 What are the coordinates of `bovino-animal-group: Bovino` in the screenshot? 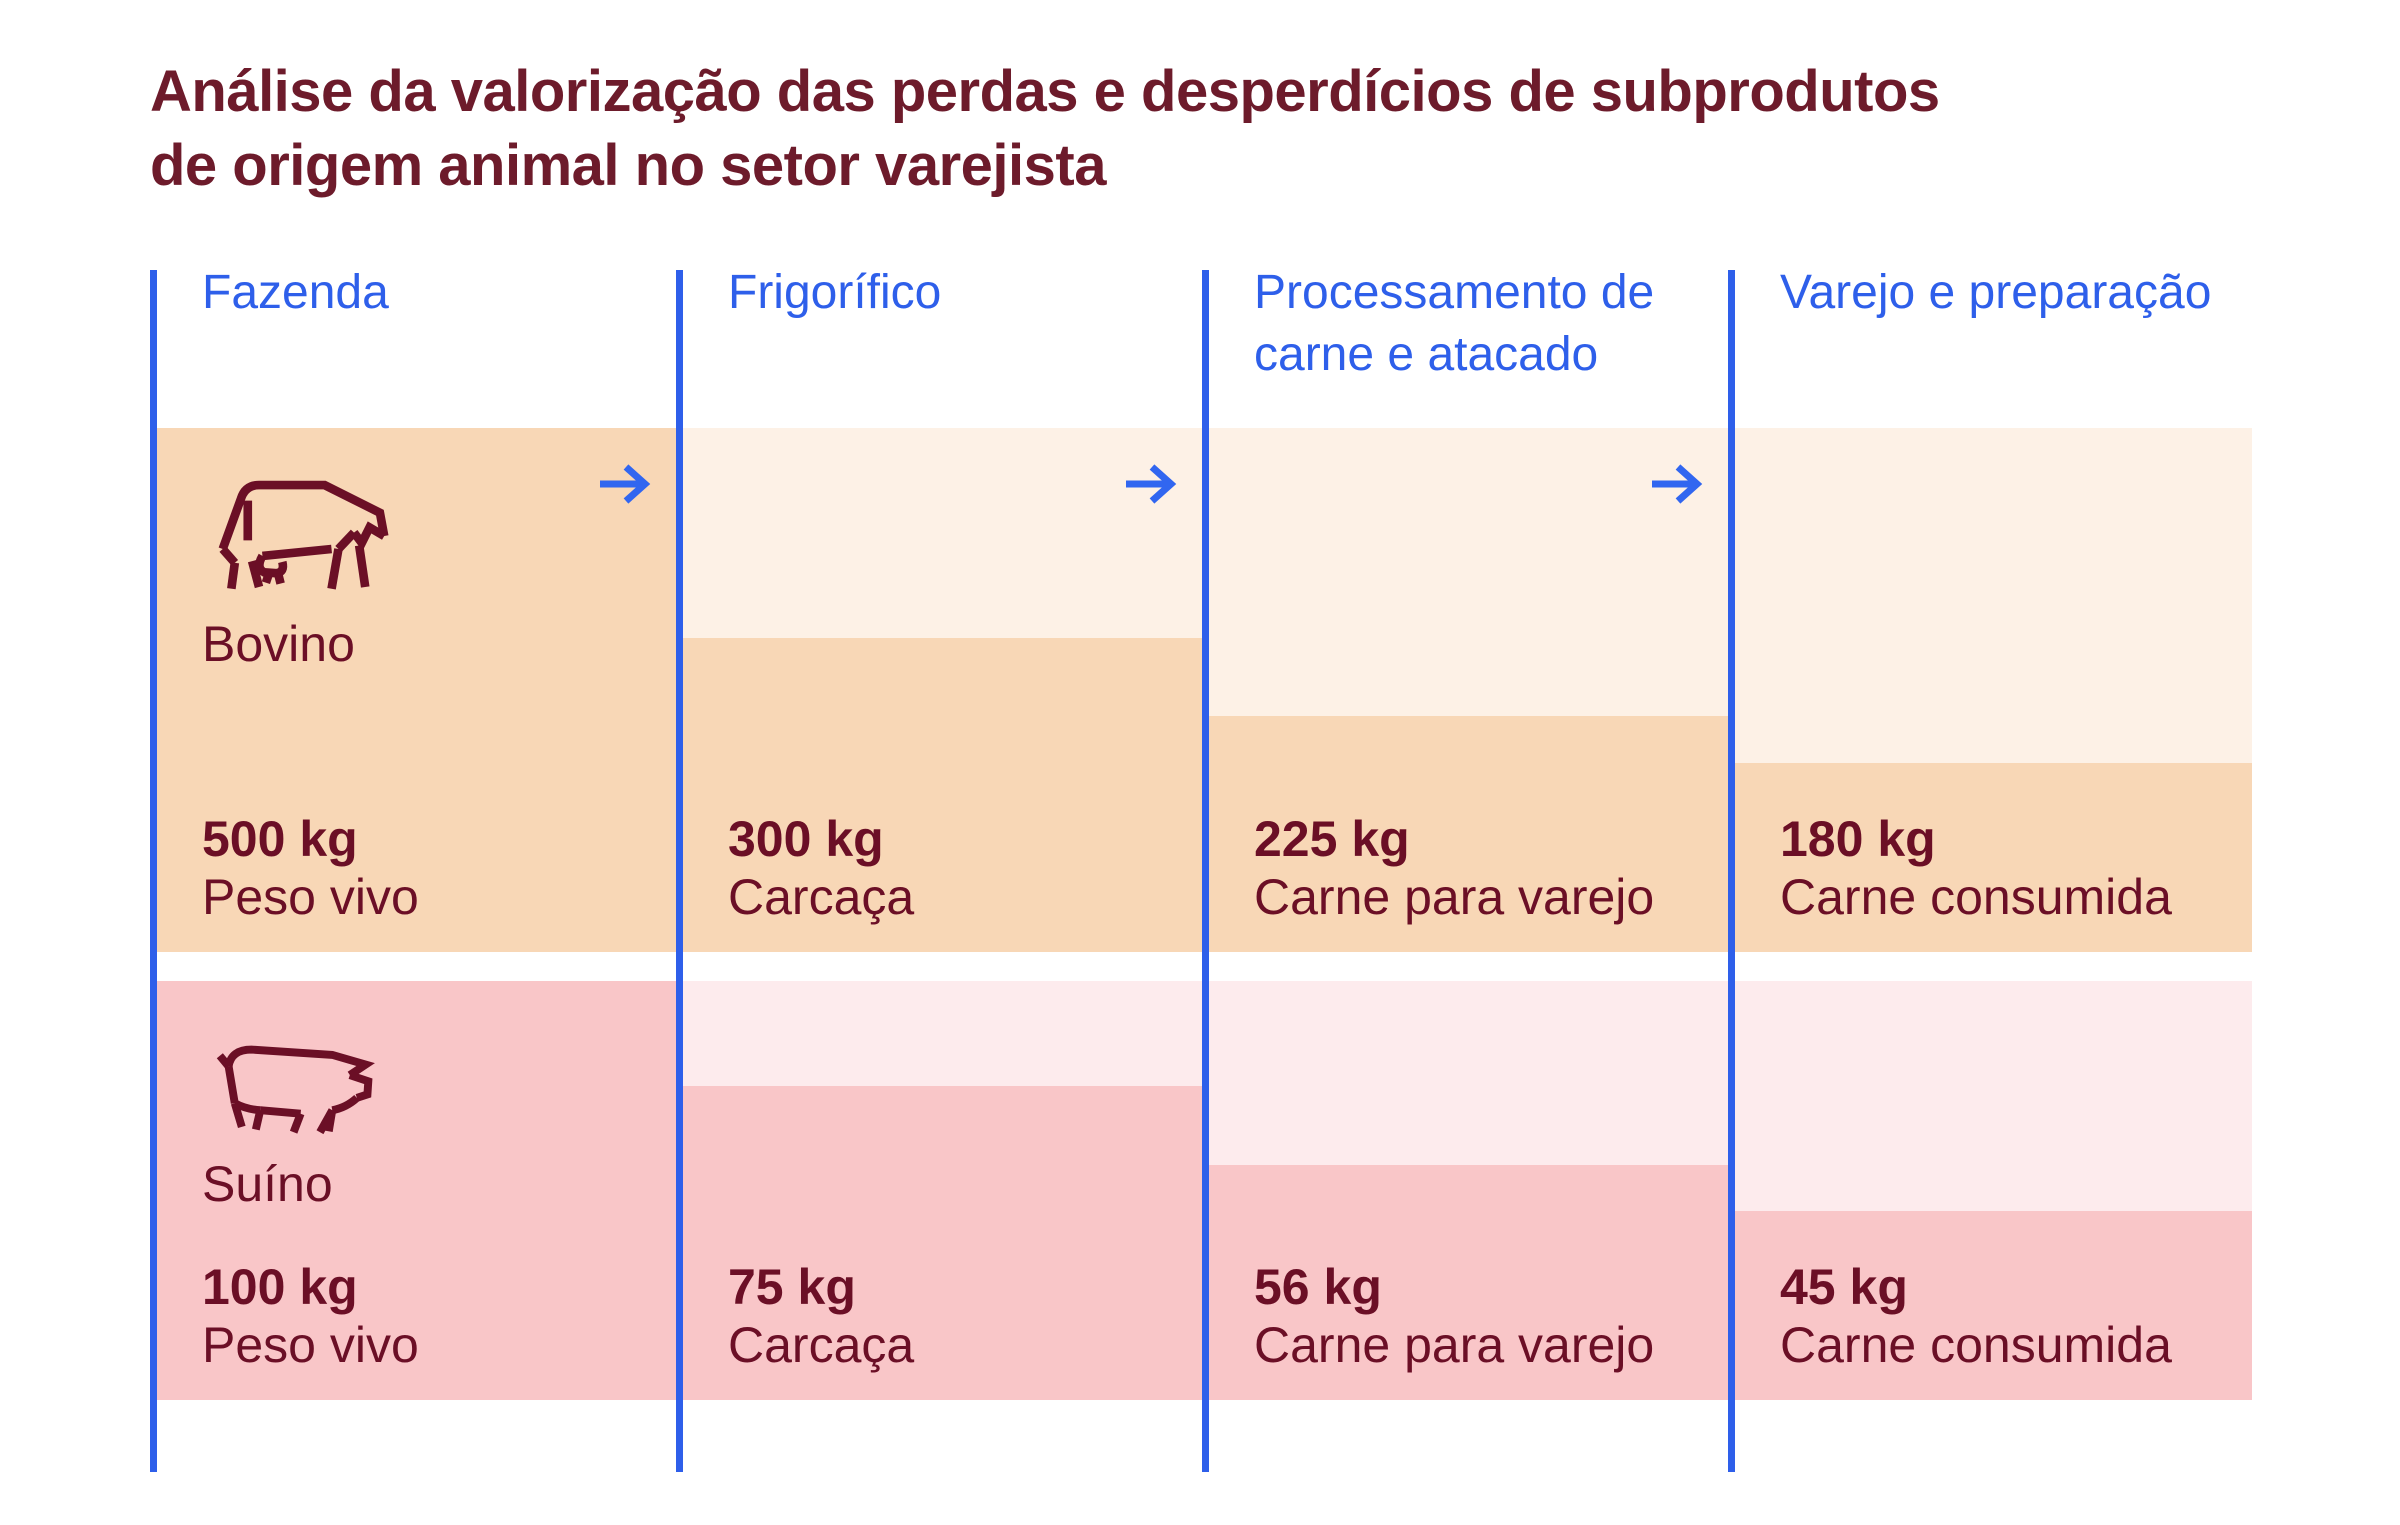 It's located at (297, 562).